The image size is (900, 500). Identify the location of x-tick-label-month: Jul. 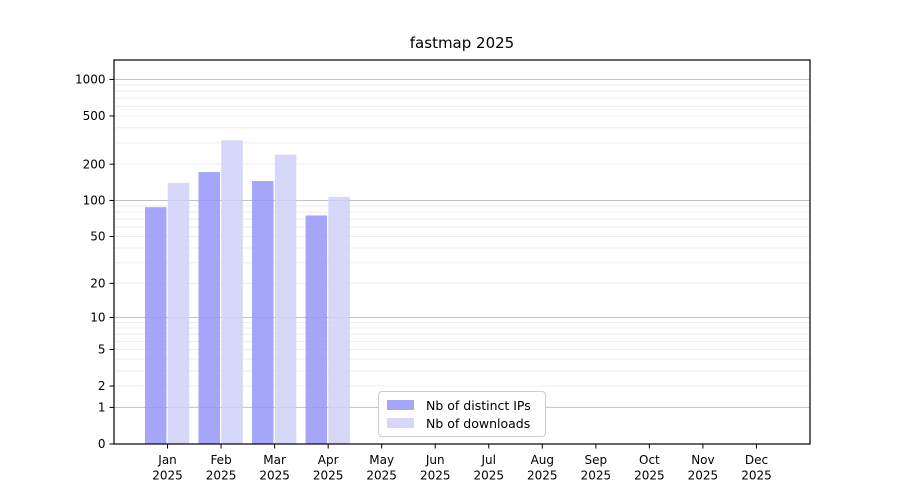
(488, 460).